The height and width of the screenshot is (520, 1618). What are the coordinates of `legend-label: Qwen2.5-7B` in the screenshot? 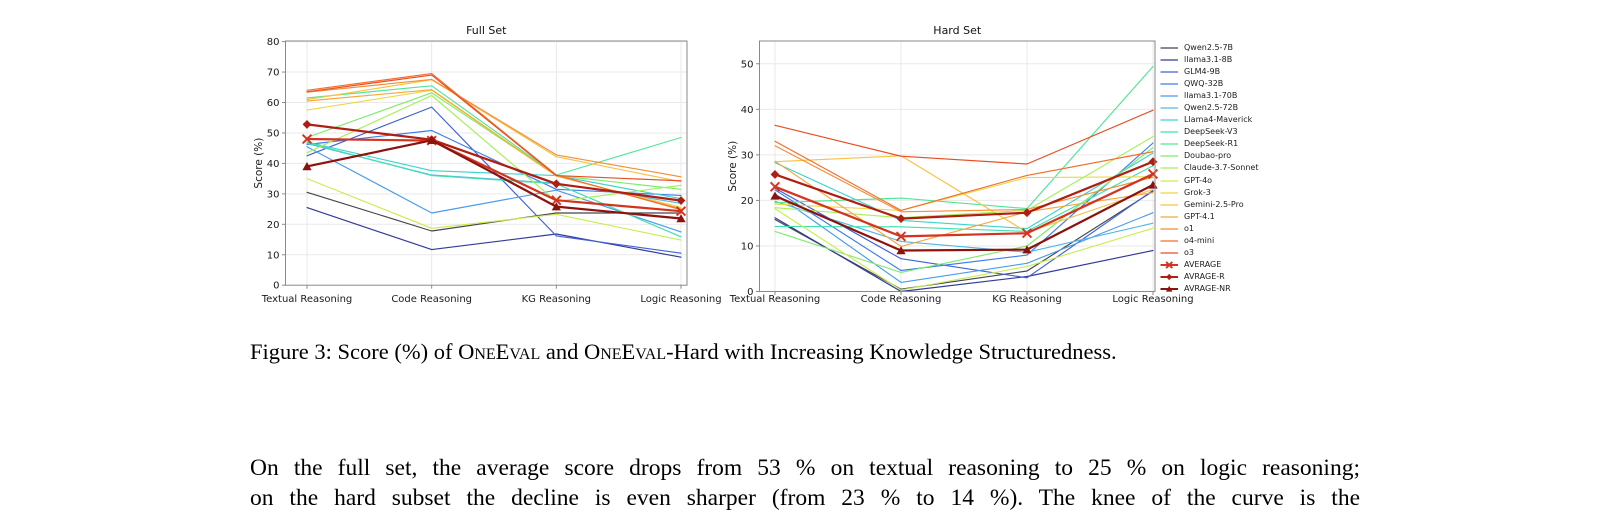 It's located at (1209, 48).